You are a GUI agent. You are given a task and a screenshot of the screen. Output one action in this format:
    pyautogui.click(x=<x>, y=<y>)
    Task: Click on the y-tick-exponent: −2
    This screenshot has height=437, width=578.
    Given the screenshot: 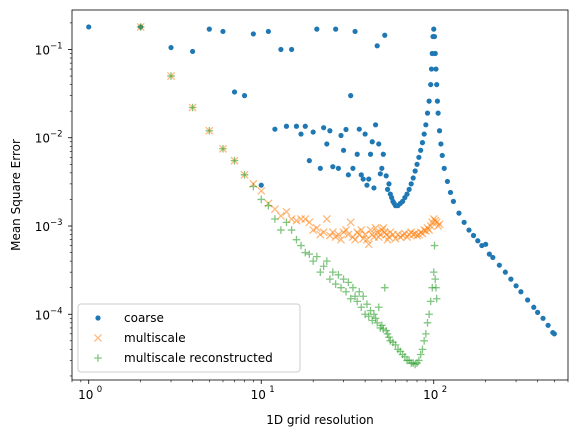 What is the action you would take?
    pyautogui.click(x=56, y=135)
    